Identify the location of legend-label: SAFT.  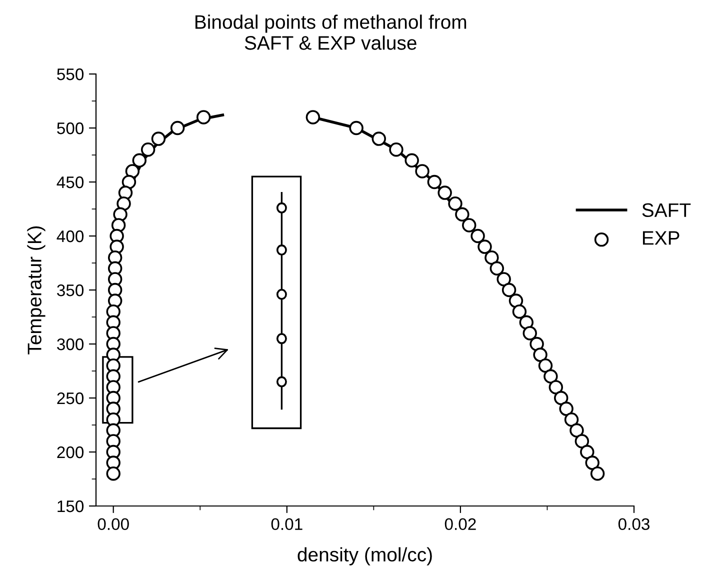
(666, 210).